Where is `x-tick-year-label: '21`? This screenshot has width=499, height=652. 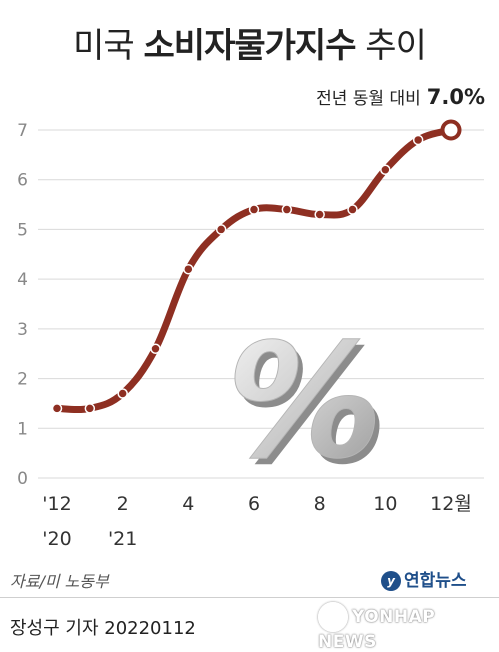
x-tick-year-label: '21 is located at coordinates (122, 539).